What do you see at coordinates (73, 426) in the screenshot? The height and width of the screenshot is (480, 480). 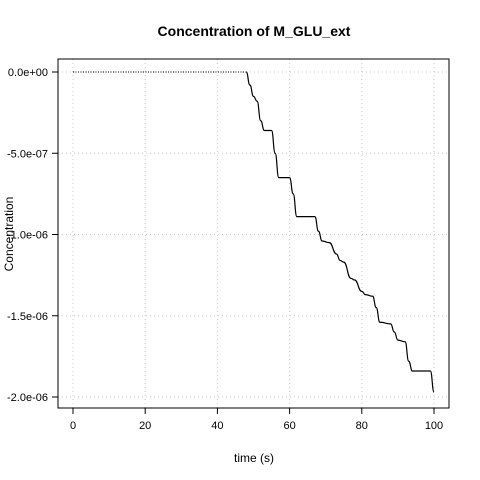 I see `x-tick-label-0: 0` at bounding box center [73, 426].